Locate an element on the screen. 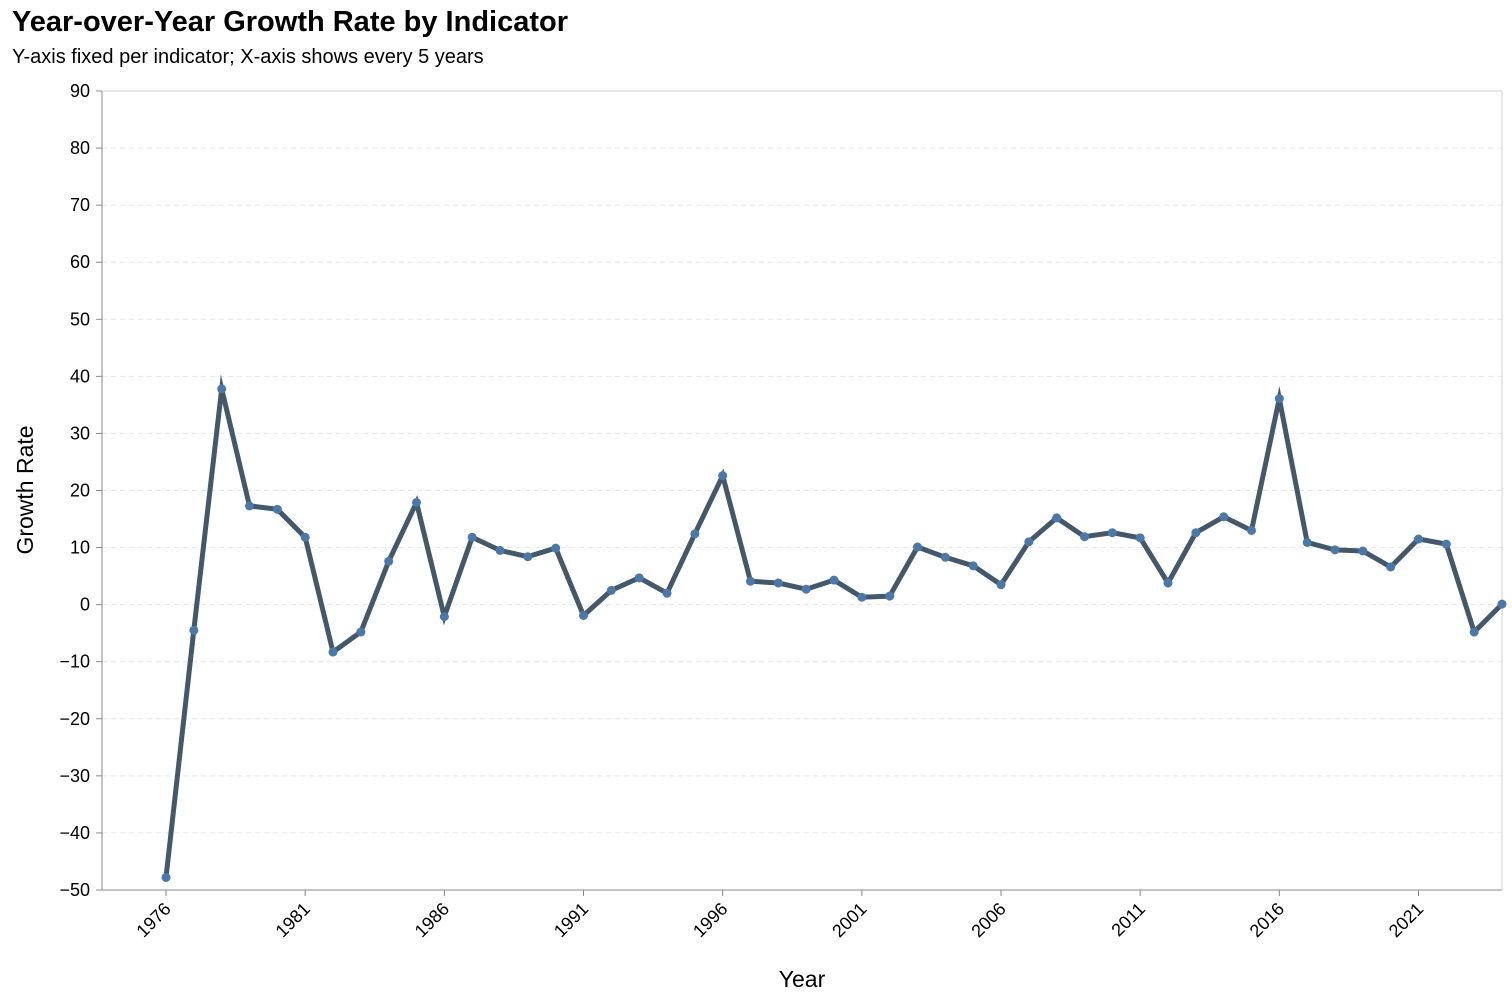 The width and height of the screenshot is (1512, 1004). y-tick-label: 40 is located at coordinates (80, 376).